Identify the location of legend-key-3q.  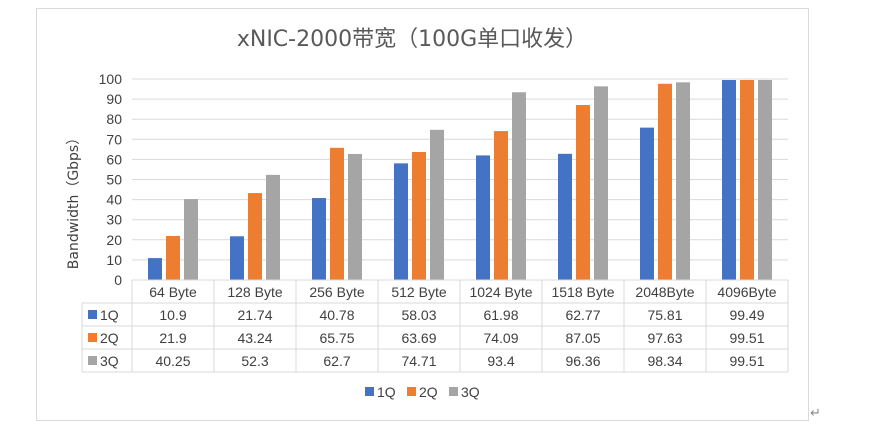
(92, 360).